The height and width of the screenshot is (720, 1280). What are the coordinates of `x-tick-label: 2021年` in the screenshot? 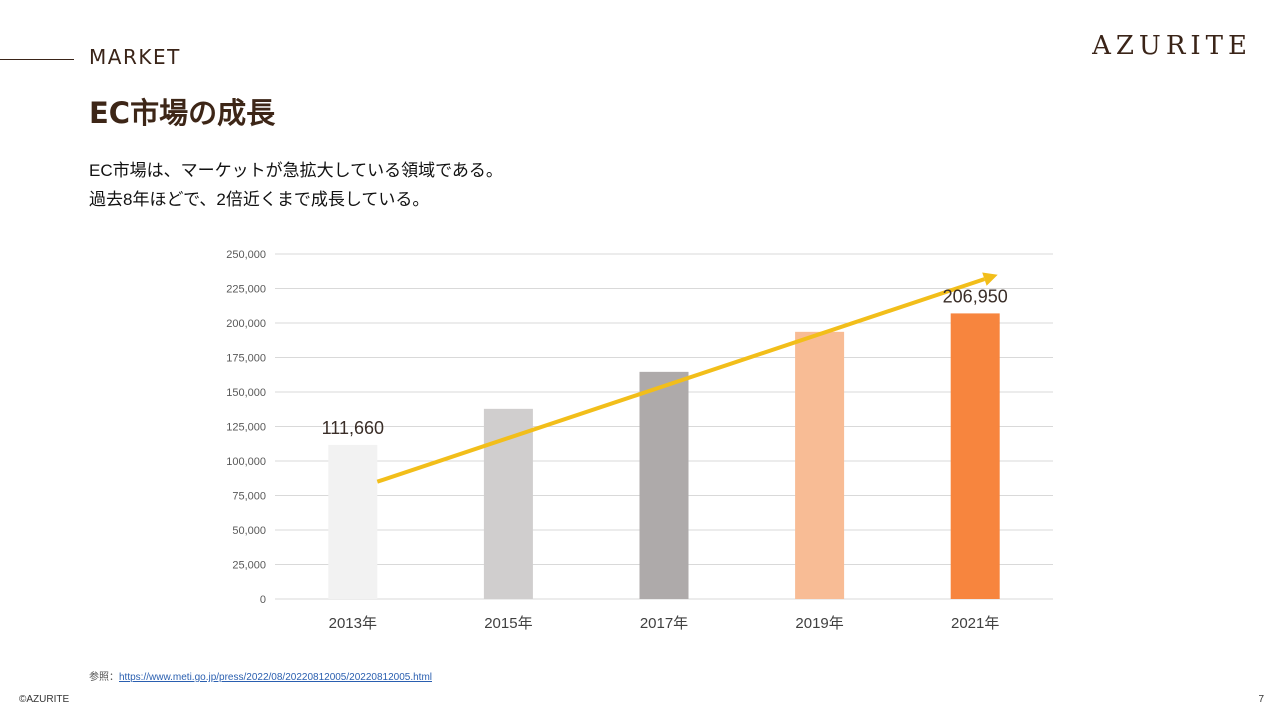 It's located at (975, 623).